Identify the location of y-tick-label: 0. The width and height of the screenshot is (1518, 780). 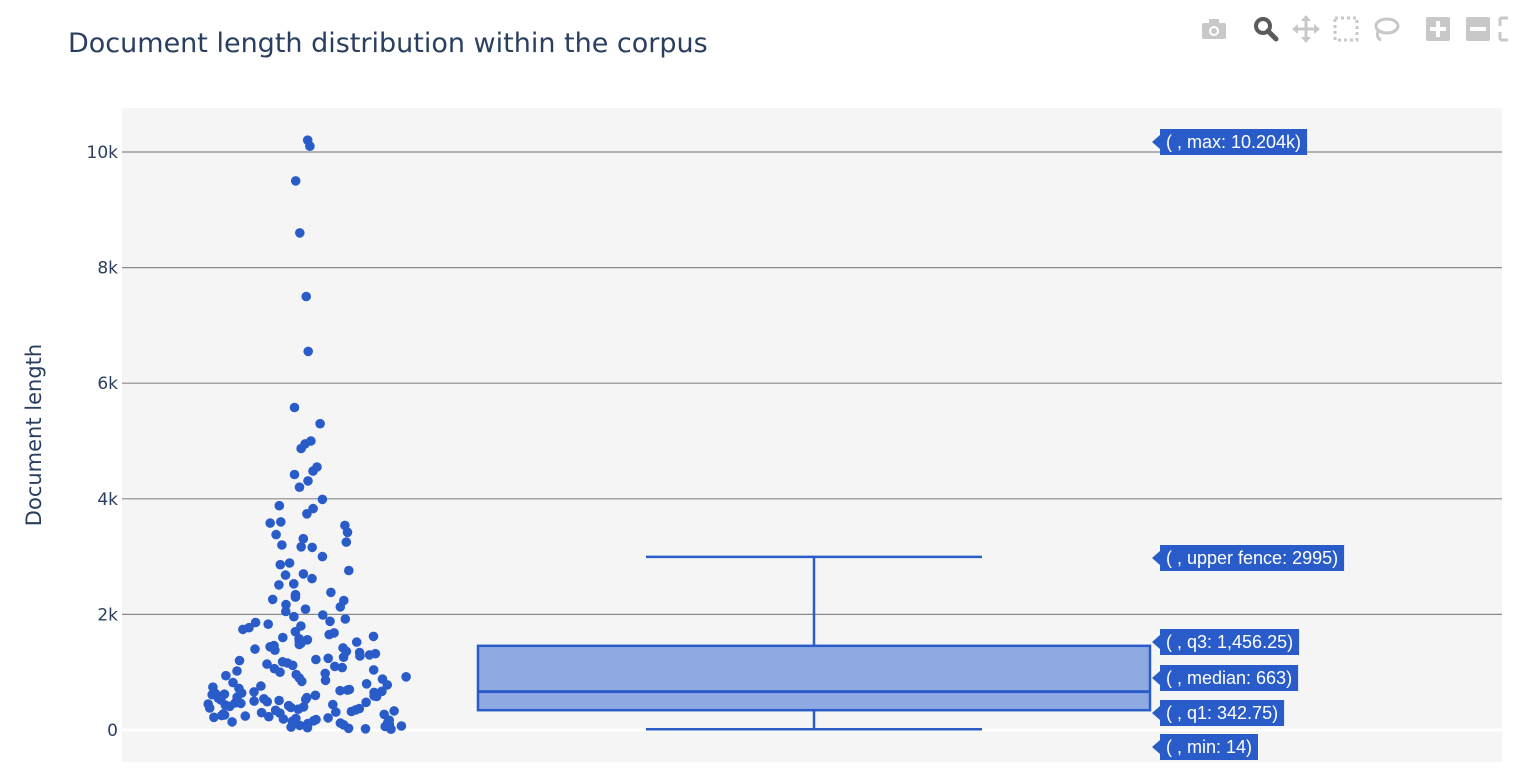
(112, 731).